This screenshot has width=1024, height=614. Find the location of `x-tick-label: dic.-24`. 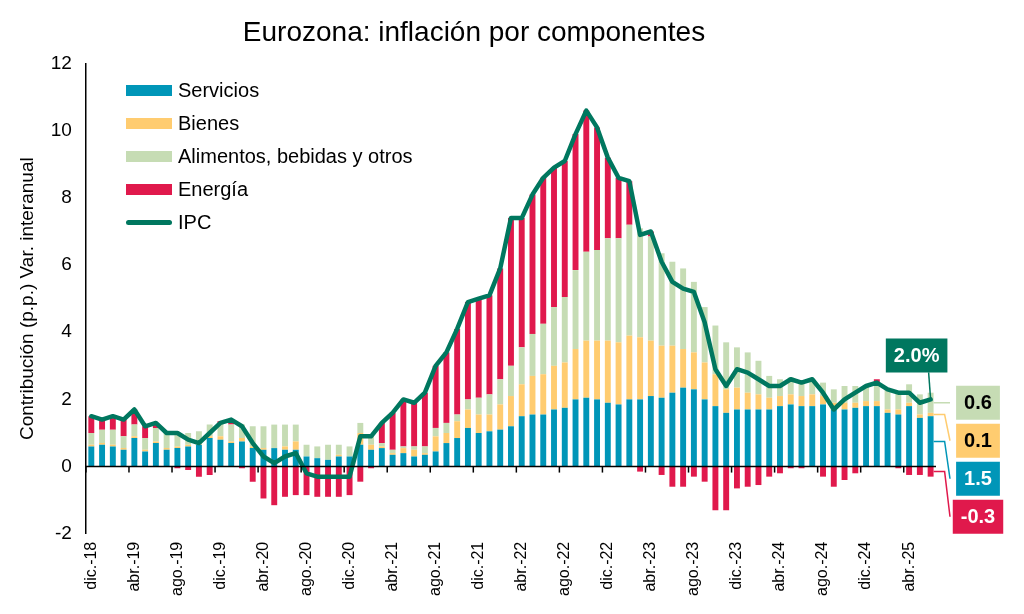

x-tick-label: dic.-24 is located at coordinates (865, 565).